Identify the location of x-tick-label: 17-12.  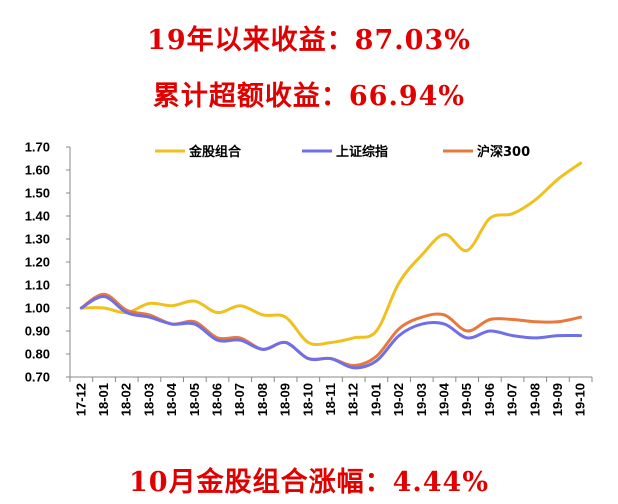
(80, 399).